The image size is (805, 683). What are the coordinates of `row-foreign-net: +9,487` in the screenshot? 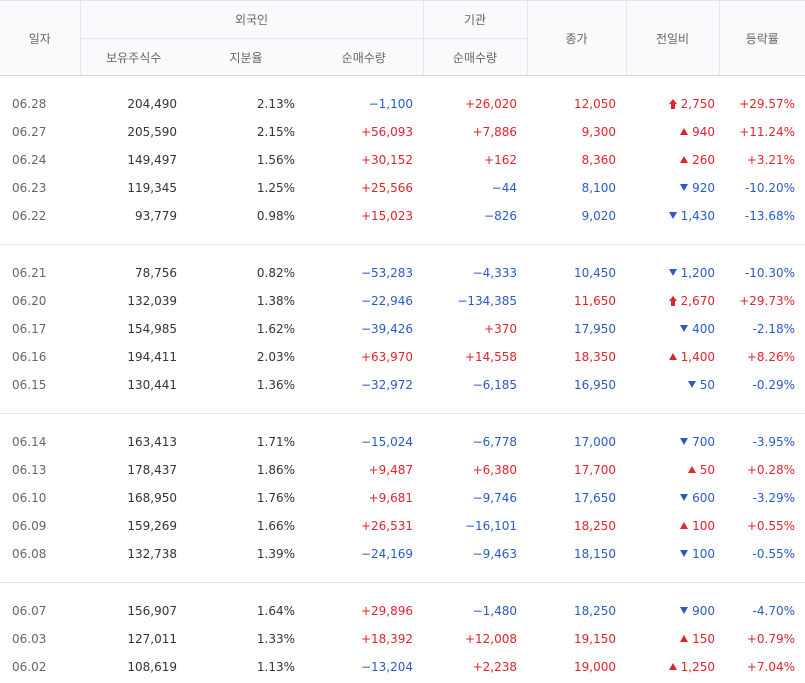 It's located at (390, 469).